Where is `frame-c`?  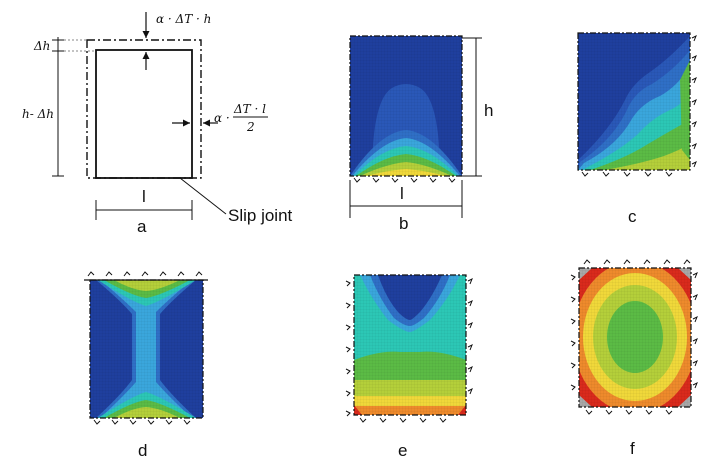 frame-c is located at coordinates (634, 101).